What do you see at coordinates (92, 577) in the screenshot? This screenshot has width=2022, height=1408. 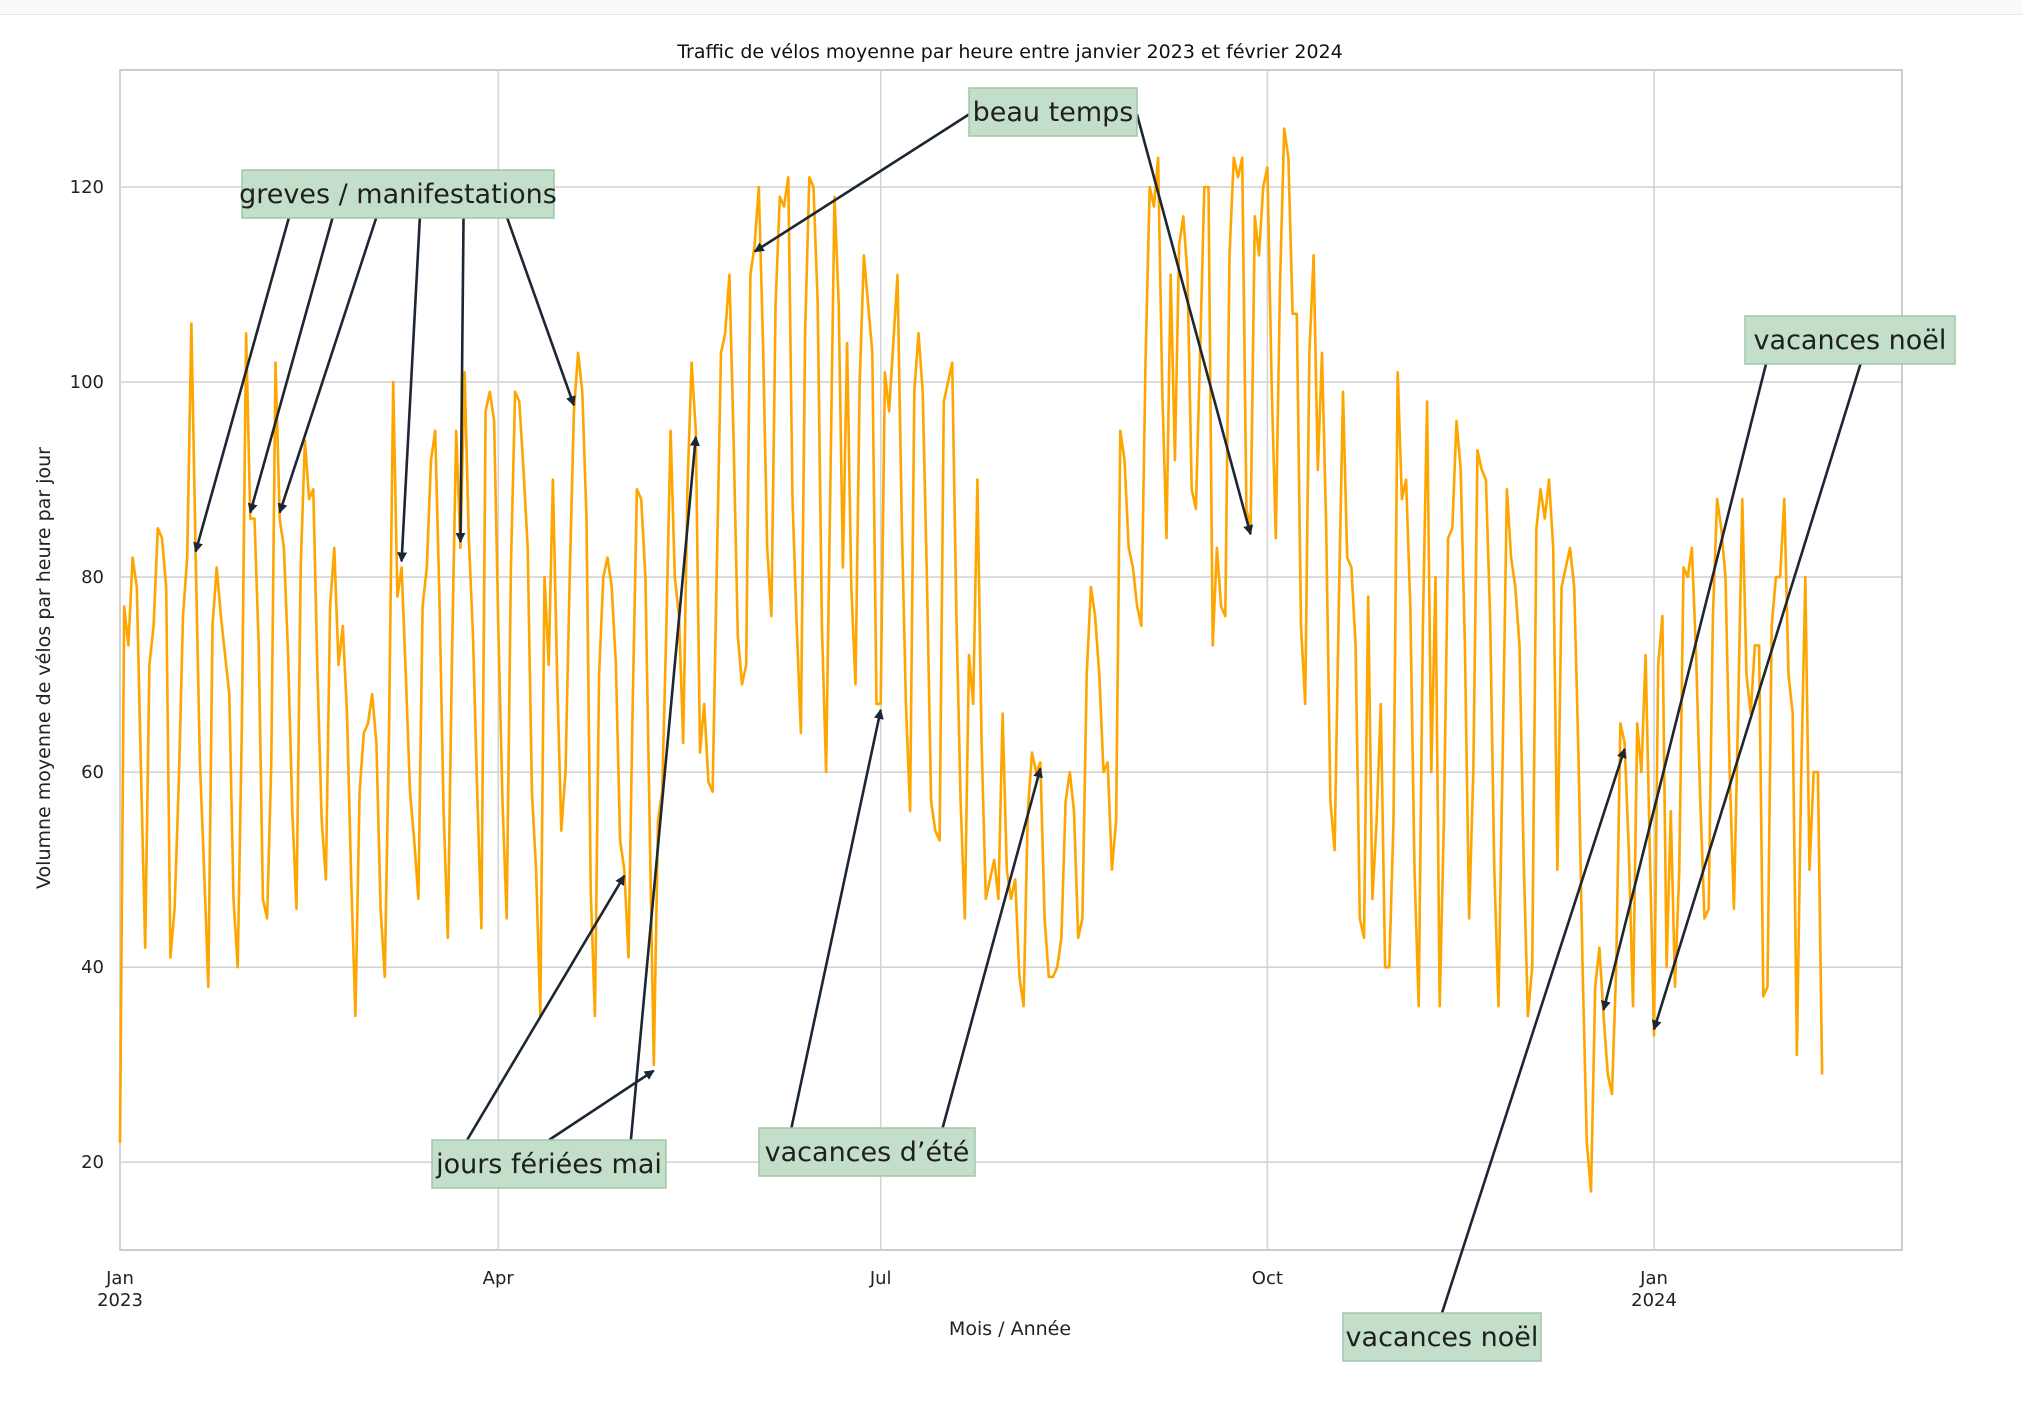 I see `y-tick-label: 80` at bounding box center [92, 577].